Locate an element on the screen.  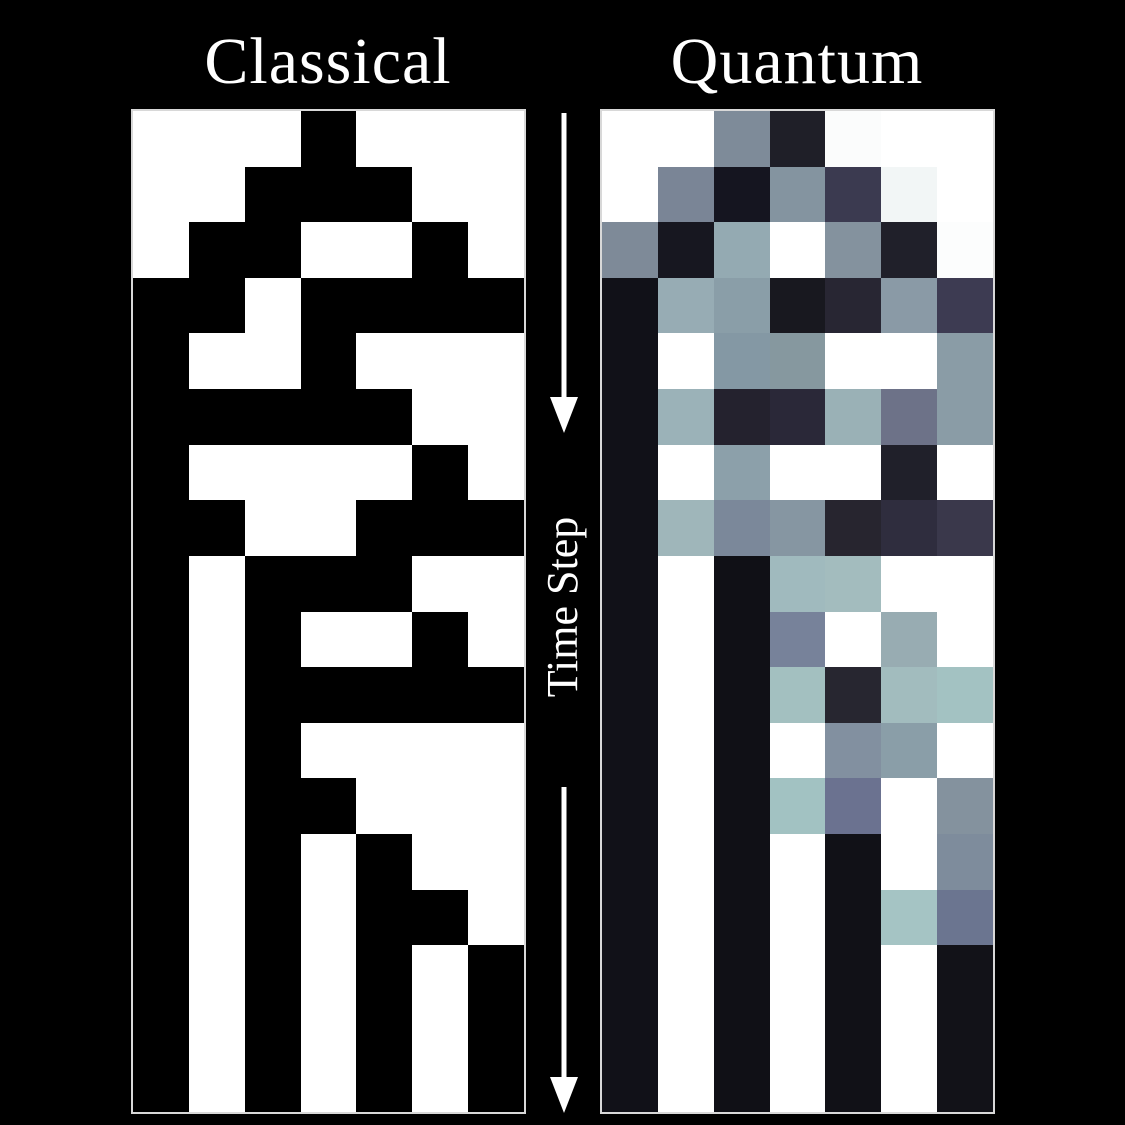
classical-cell-r5-c4 is located at coordinates (384, 417).